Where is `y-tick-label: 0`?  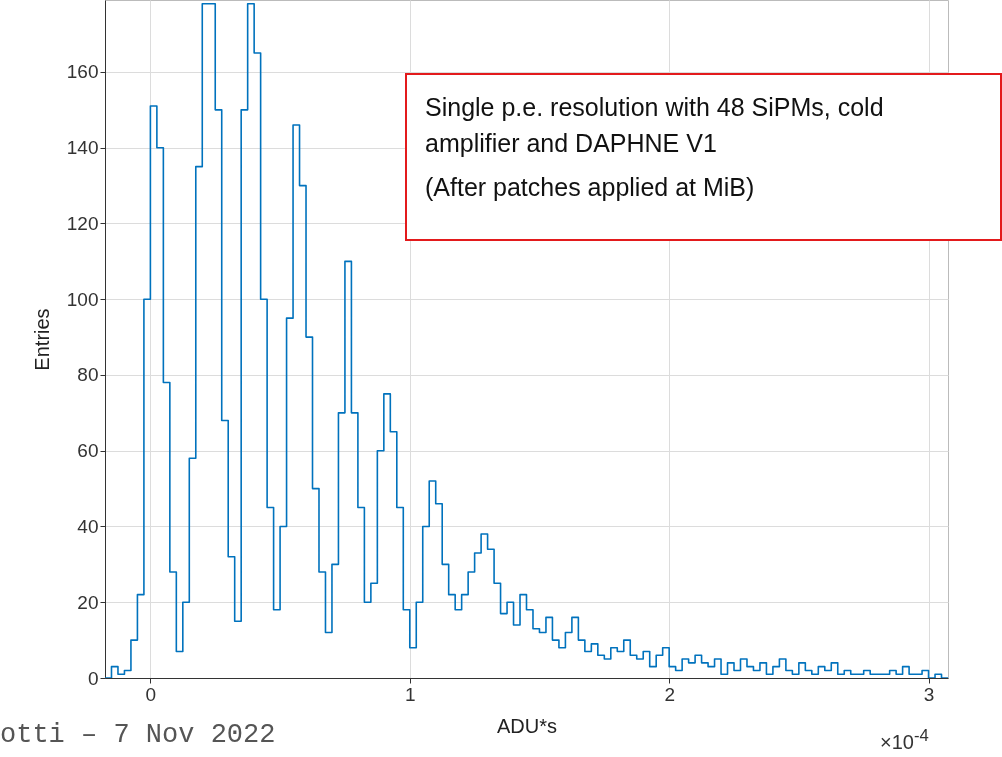
y-tick-label: 0 is located at coordinates (93, 678).